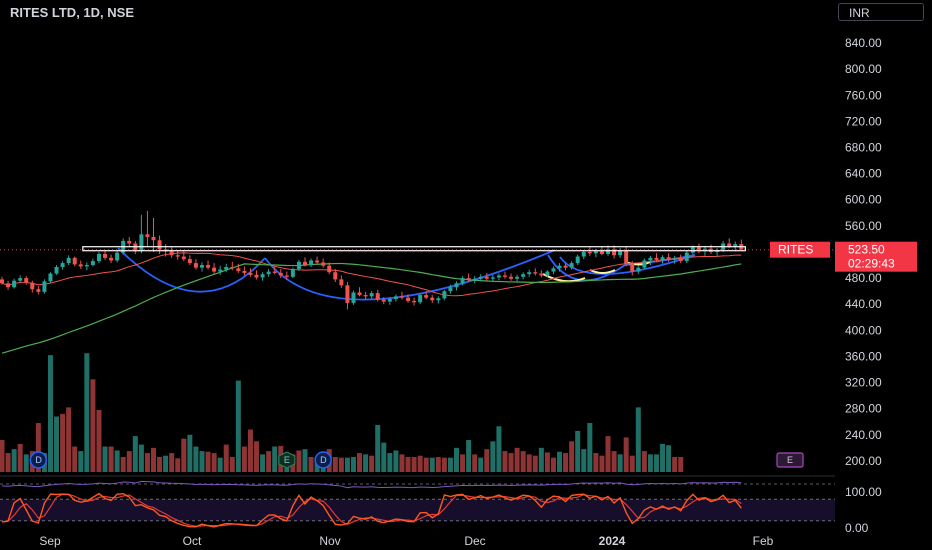 The image size is (932, 550). I want to click on indicator-pane: 100.00 0.00, so click(441, 505).